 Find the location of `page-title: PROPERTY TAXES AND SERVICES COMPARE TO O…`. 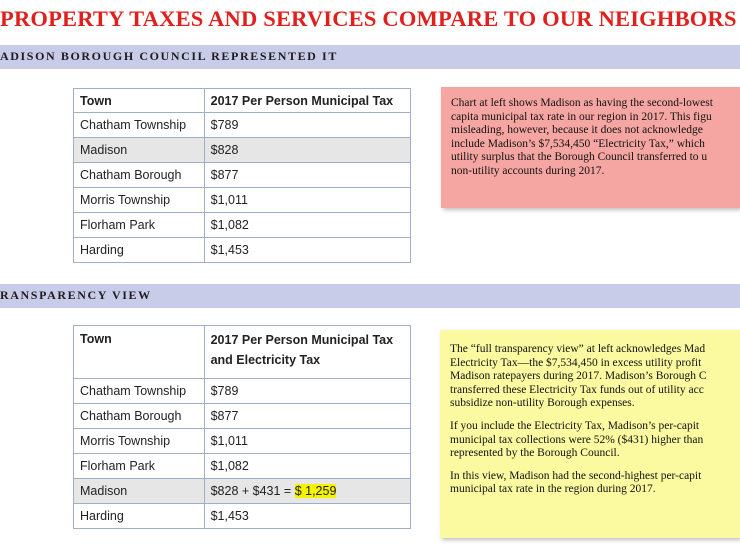

page-title: PROPERTY TAXES AND SERVICES COMPARE TO O… is located at coordinates (368, 18).